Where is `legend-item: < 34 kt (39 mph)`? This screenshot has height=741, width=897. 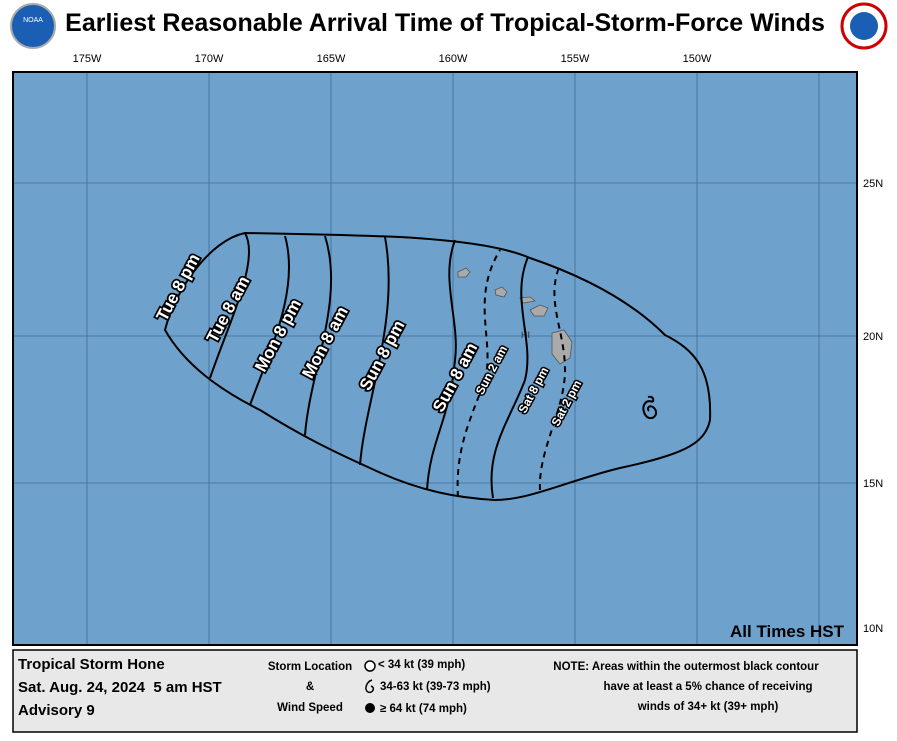
legend-item: < 34 kt (39 mph) is located at coordinates (421, 665).